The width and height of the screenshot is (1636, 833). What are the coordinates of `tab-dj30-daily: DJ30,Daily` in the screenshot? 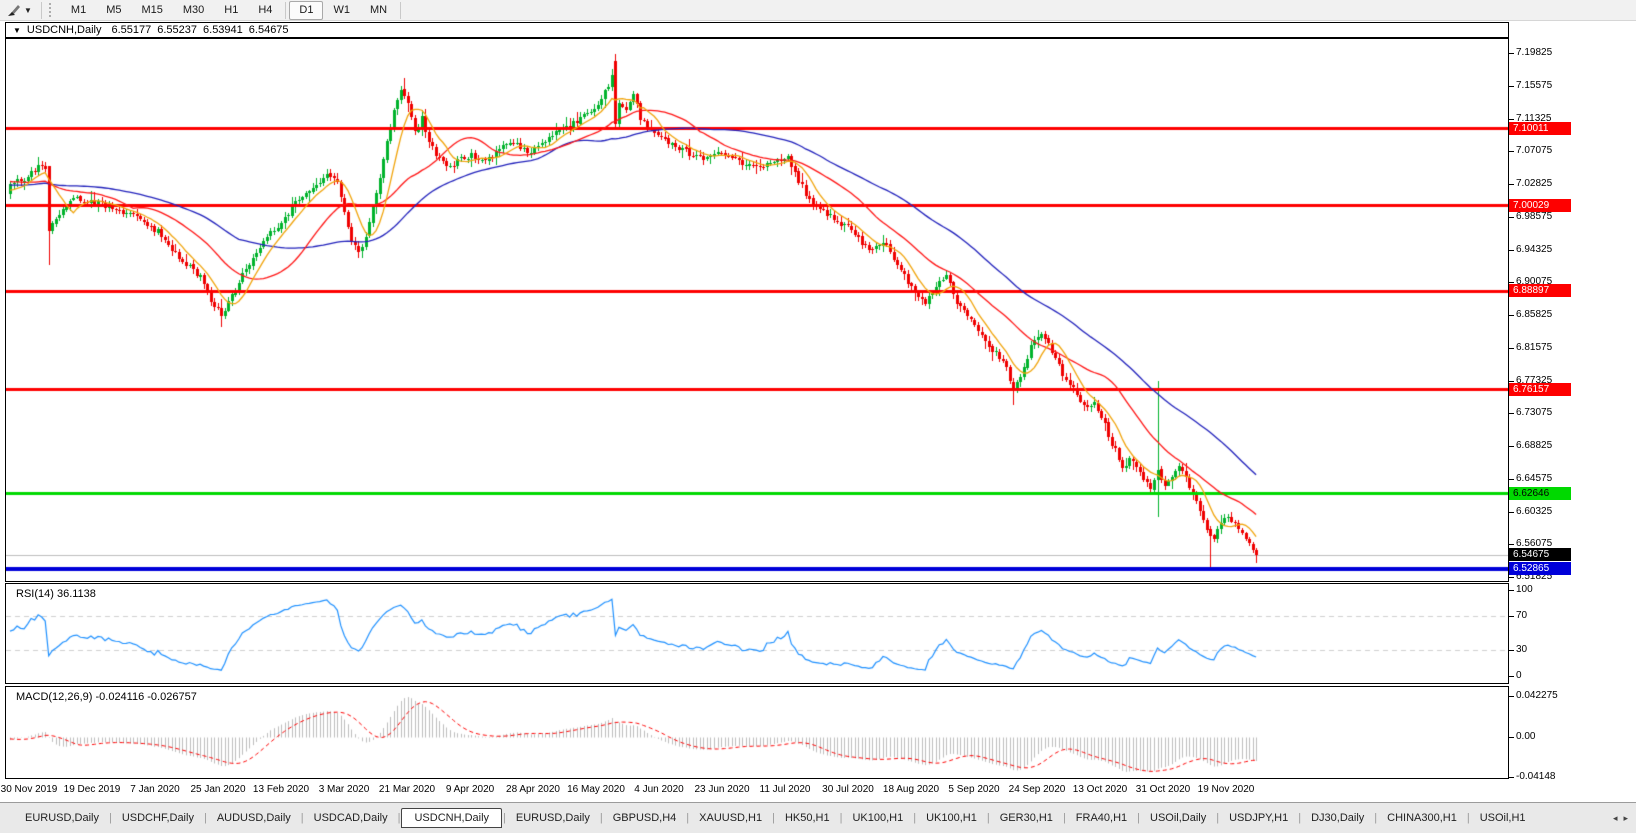 It's located at (1338, 818).